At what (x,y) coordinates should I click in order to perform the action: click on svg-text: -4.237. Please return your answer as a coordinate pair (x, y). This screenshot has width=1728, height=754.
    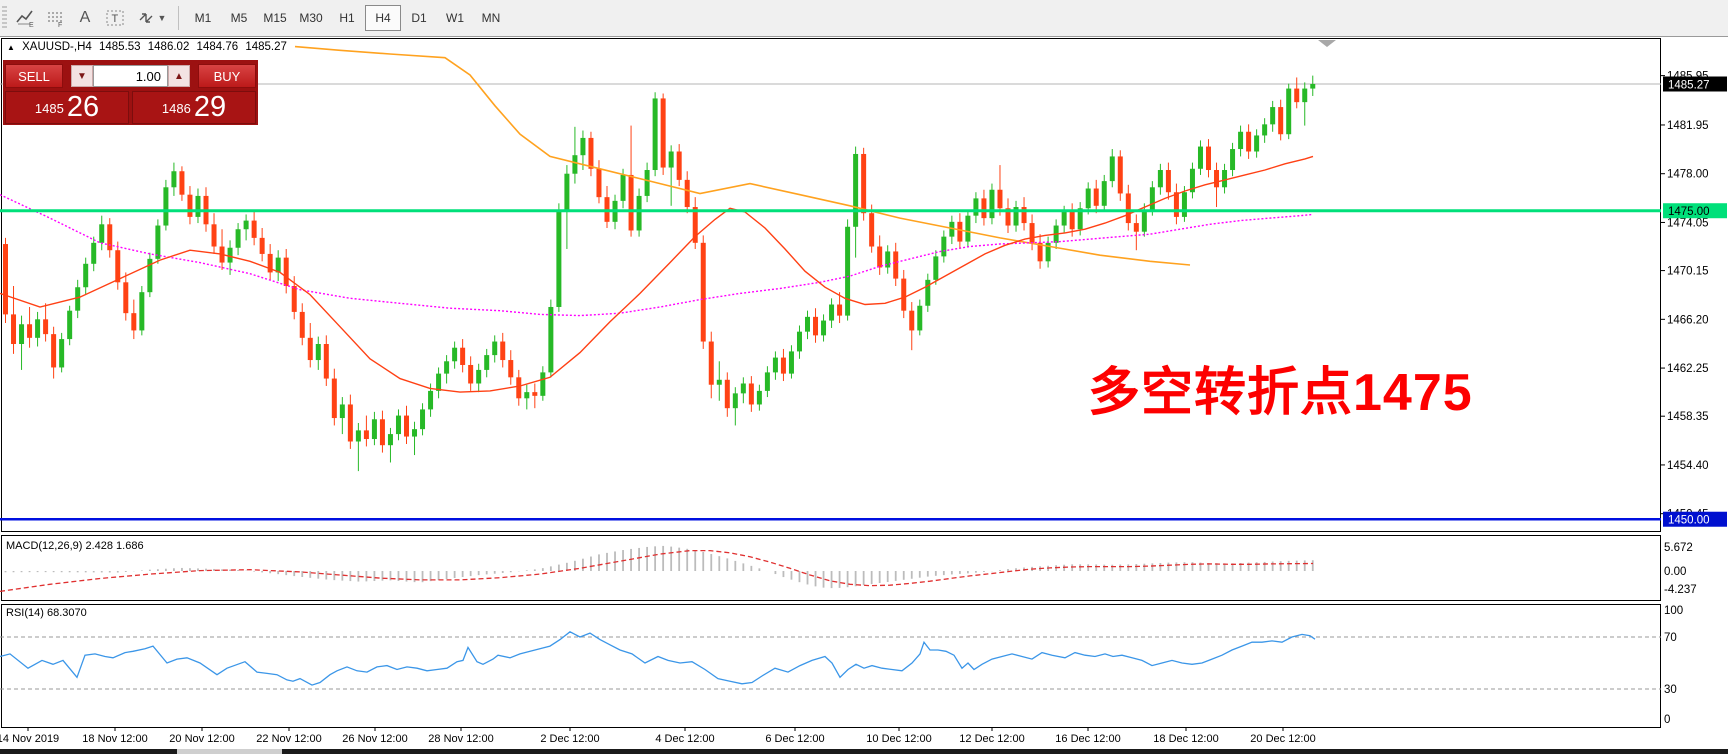
    Looking at the image, I should click on (1680, 590).